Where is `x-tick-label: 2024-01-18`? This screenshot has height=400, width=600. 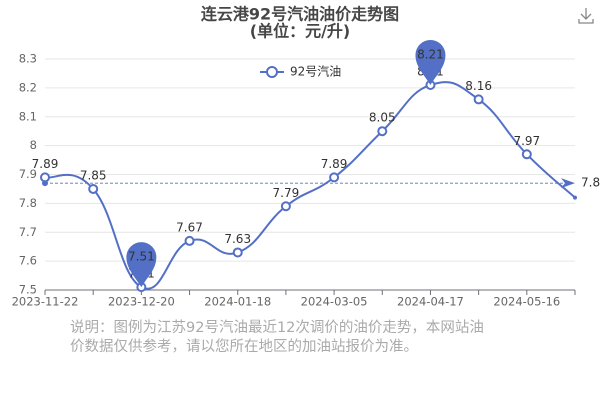
x-tick-label: 2024-01-18 is located at coordinates (237, 302).